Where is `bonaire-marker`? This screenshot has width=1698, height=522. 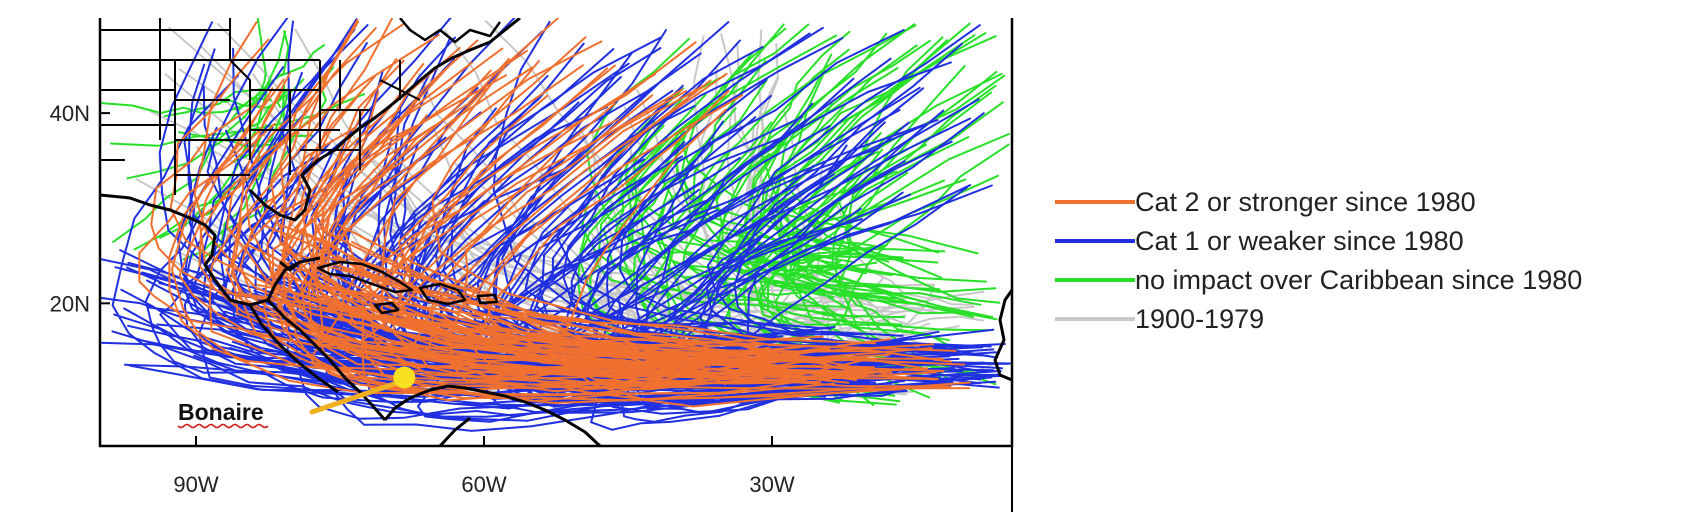
bonaire-marker is located at coordinates (404, 377).